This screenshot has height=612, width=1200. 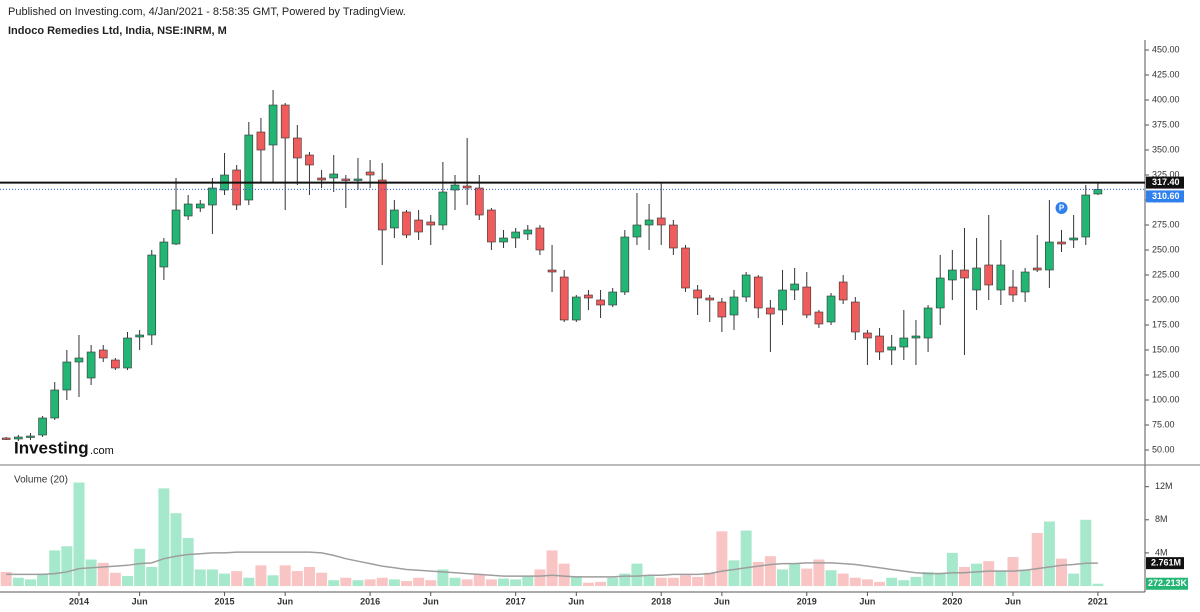 What do you see at coordinates (51, 447) in the screenshot?
I see `logo-brand: Investing` at bounding box center [51, 447].